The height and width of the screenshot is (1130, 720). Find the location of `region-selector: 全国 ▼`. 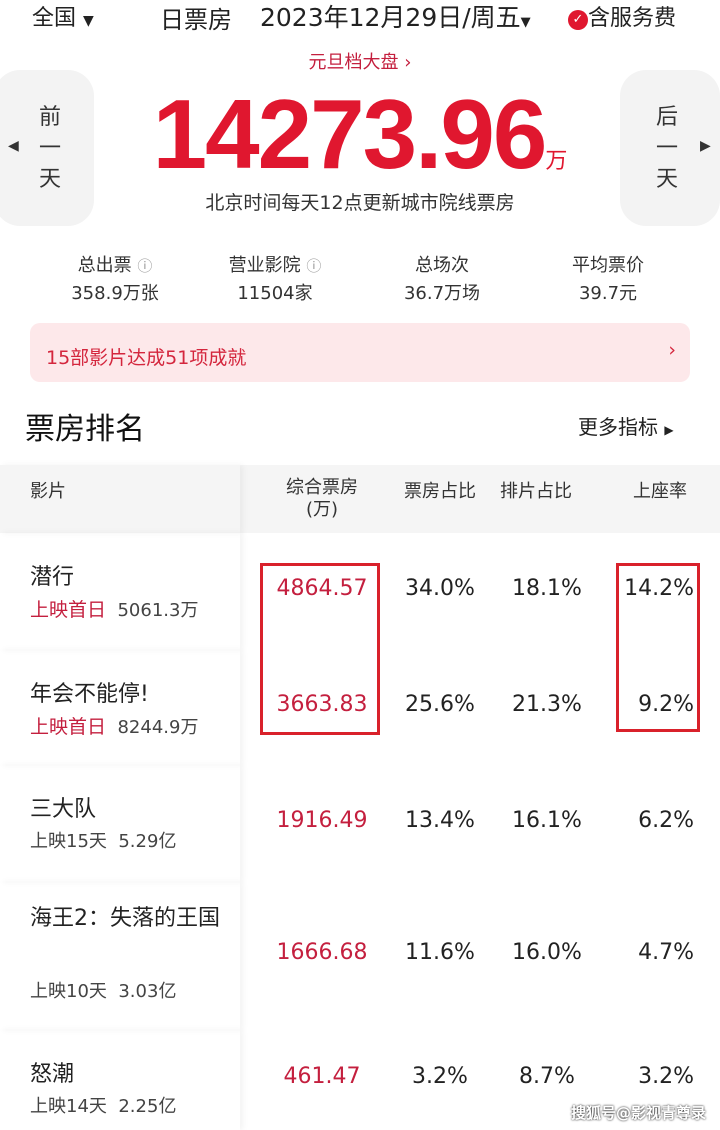

region-selector: 全国 ▼ is located at coordinates (63, 16).